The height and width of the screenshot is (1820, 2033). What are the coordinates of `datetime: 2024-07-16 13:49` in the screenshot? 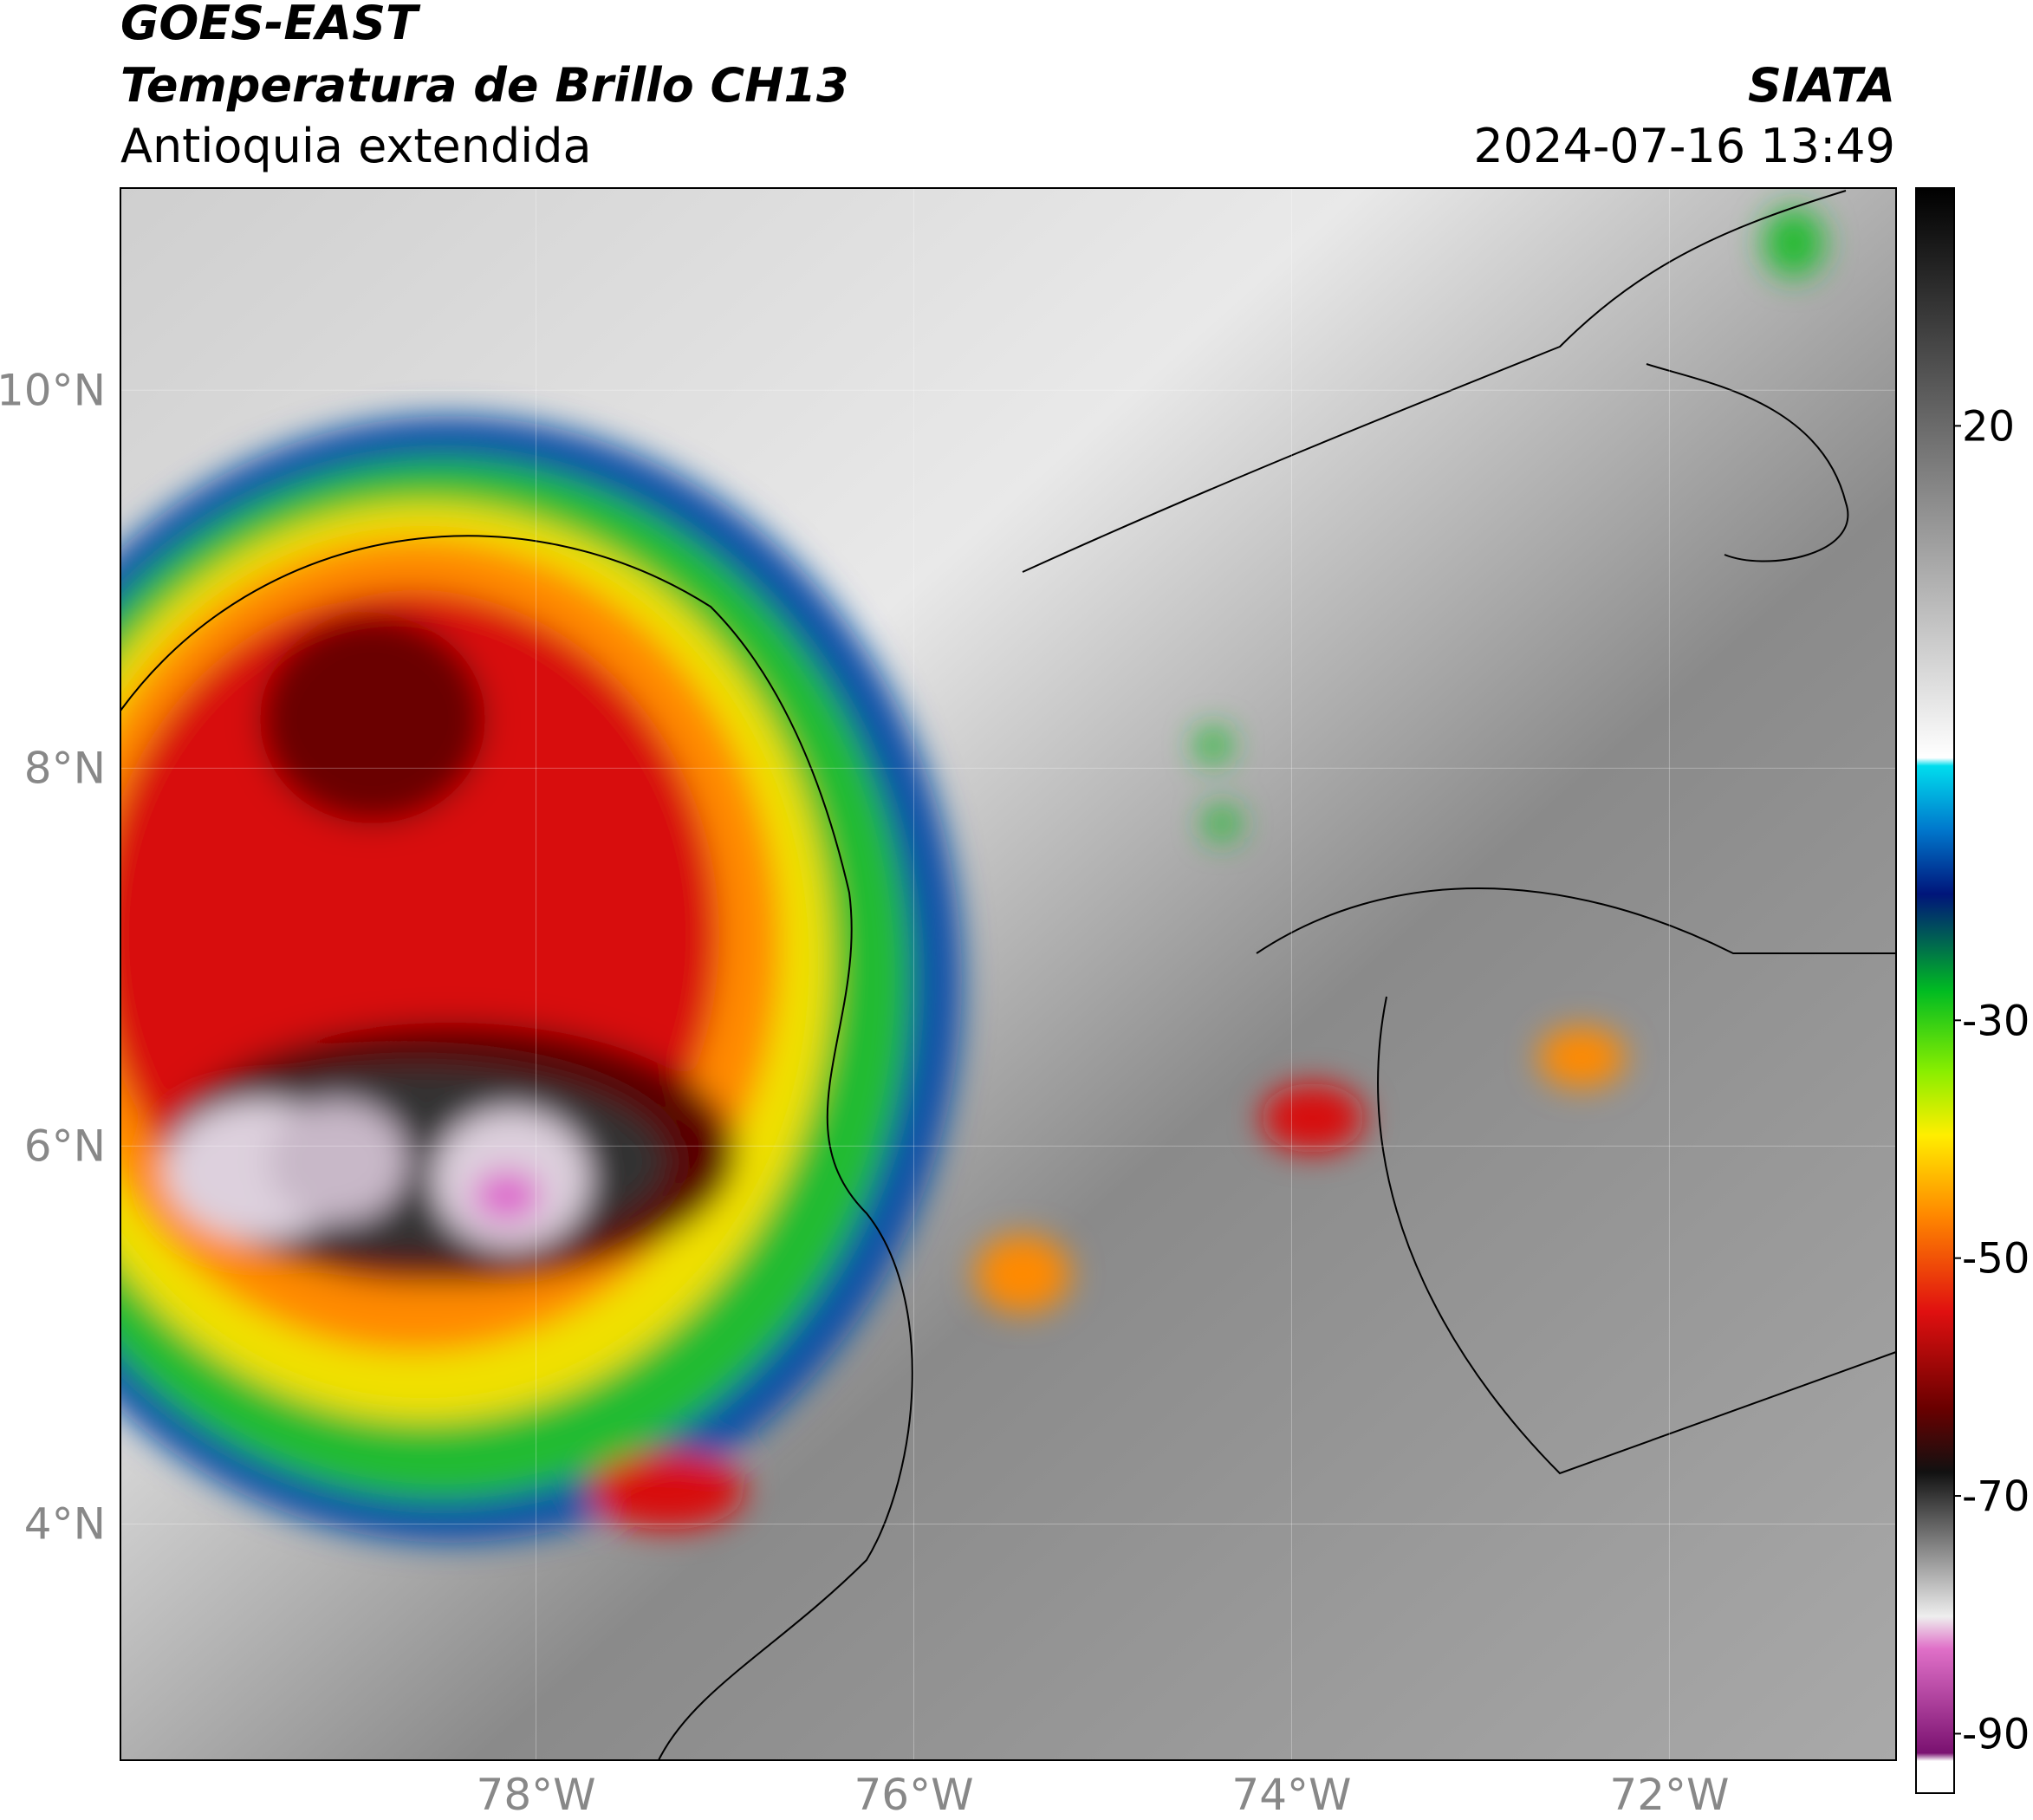 It's located at (1684, 146).